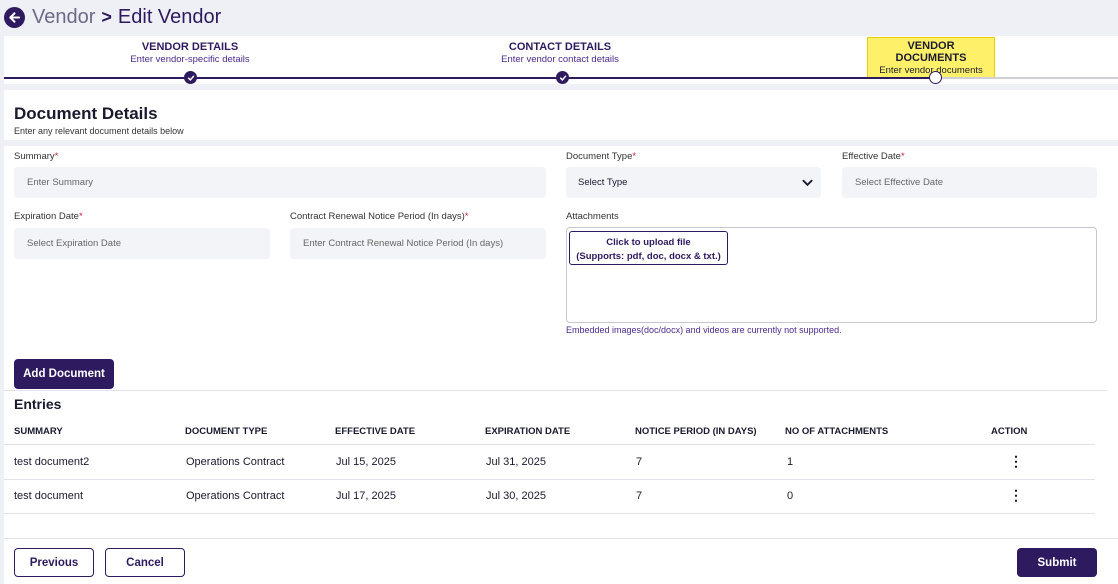 This screenshot has height=584, width=1118. Describe the element at coordinates (560, 47) in the screenshot. I see `step-title: CONTACT DETAILS` at that location.